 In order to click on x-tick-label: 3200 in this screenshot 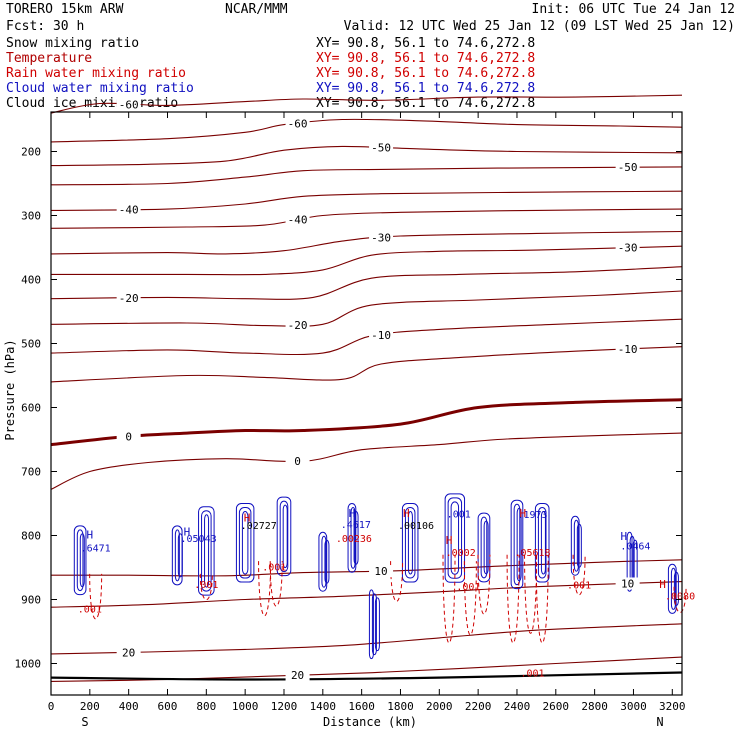, I will do `click(672, 706)`.